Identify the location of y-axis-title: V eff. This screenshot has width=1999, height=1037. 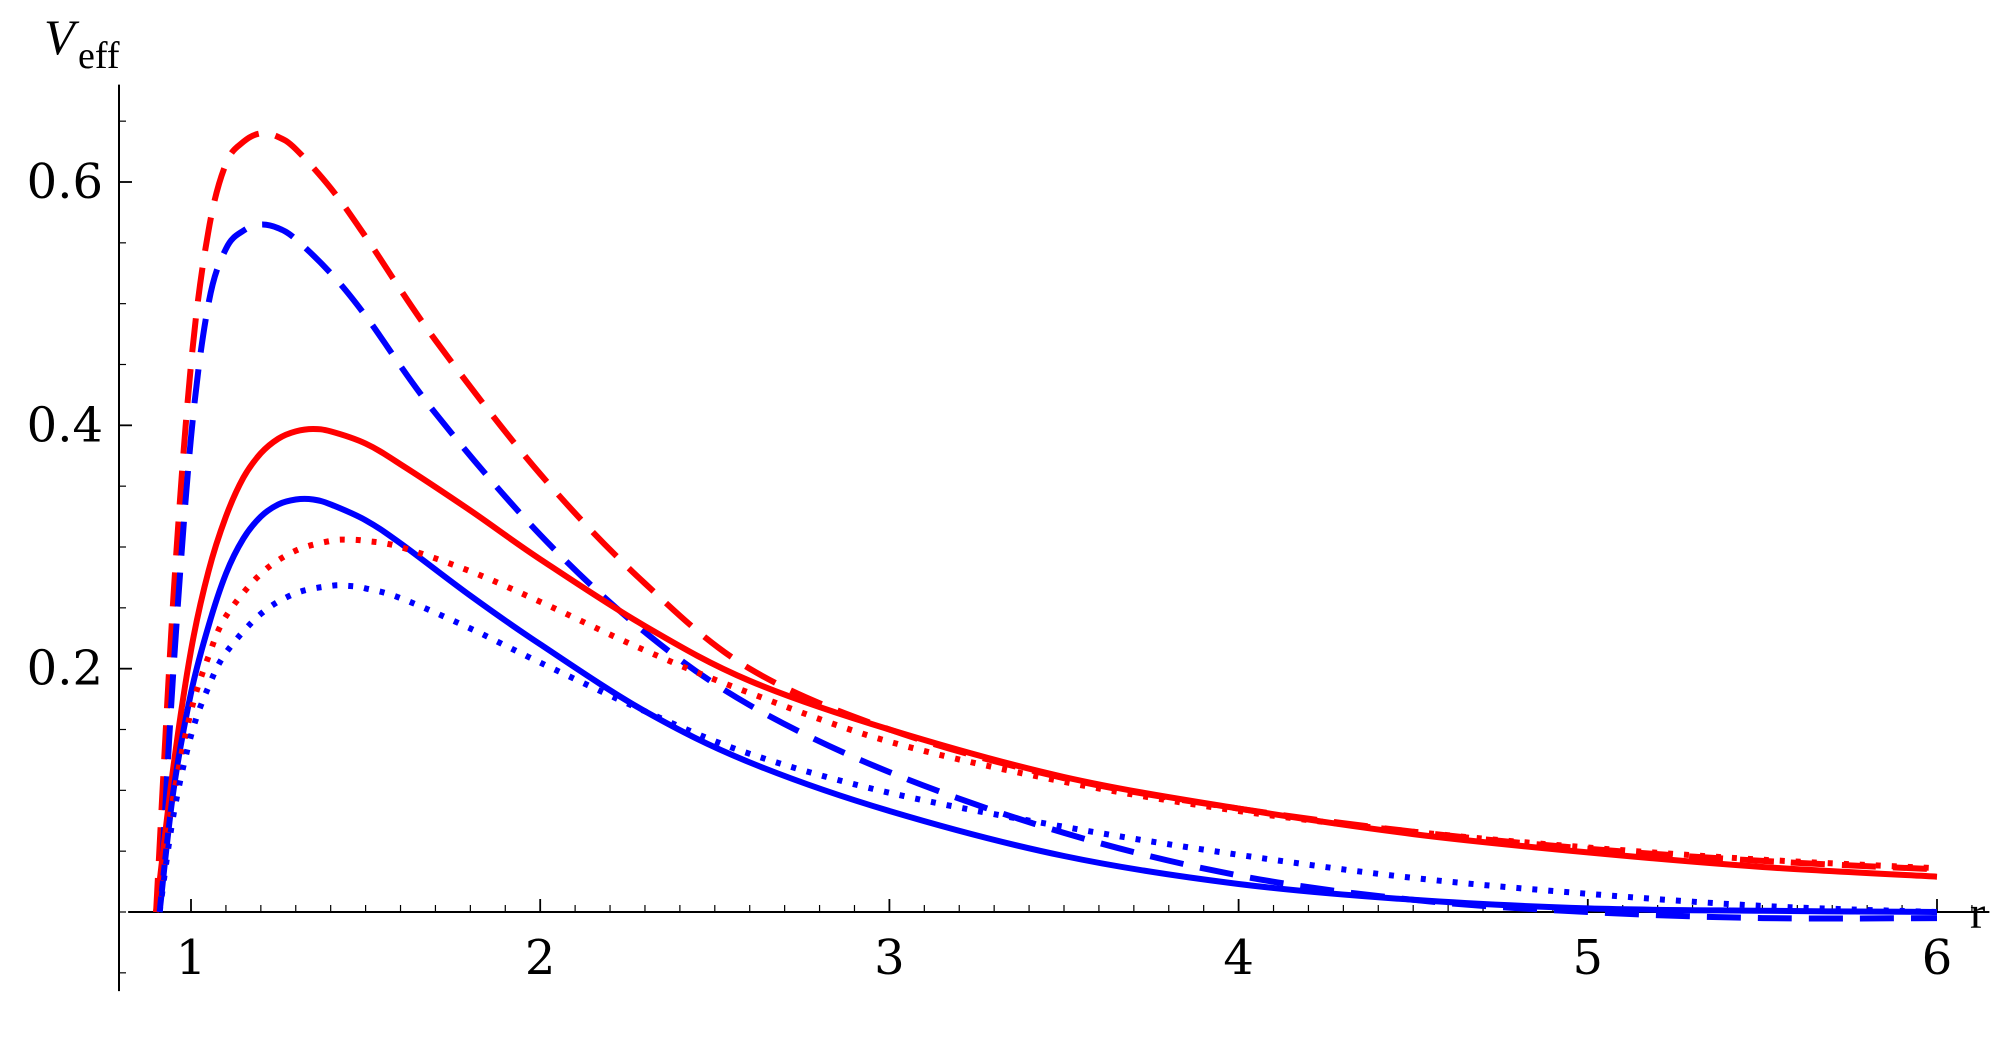
(82, 43).